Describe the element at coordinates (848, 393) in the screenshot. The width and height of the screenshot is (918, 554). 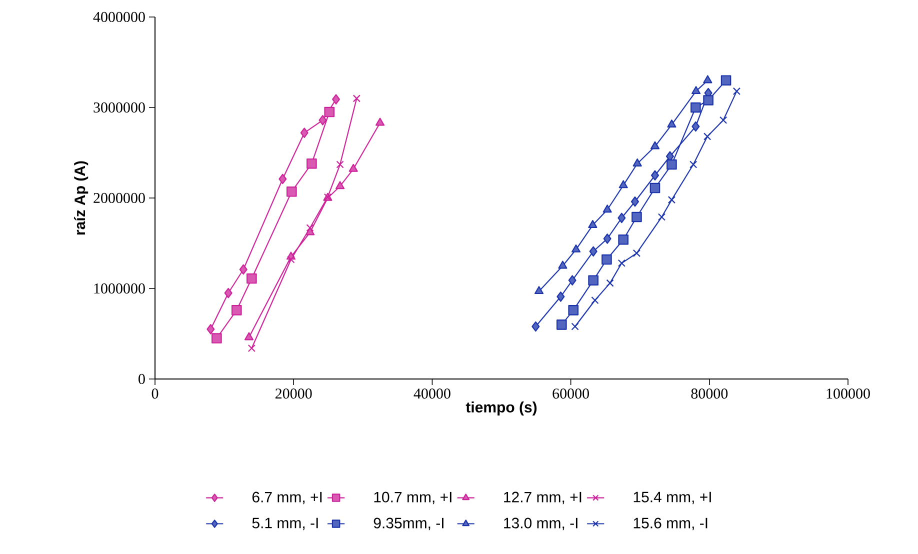
I see `x-tick-label: 100000` at that location.